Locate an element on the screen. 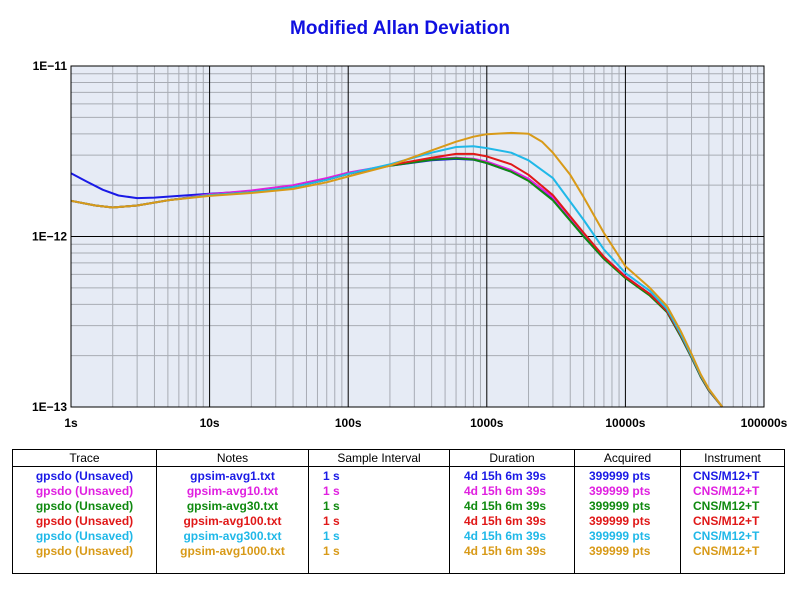 The height and width of the screenshot is (600, 800). y-tick-label: 1E−11 is located at coordinates (50, 66).